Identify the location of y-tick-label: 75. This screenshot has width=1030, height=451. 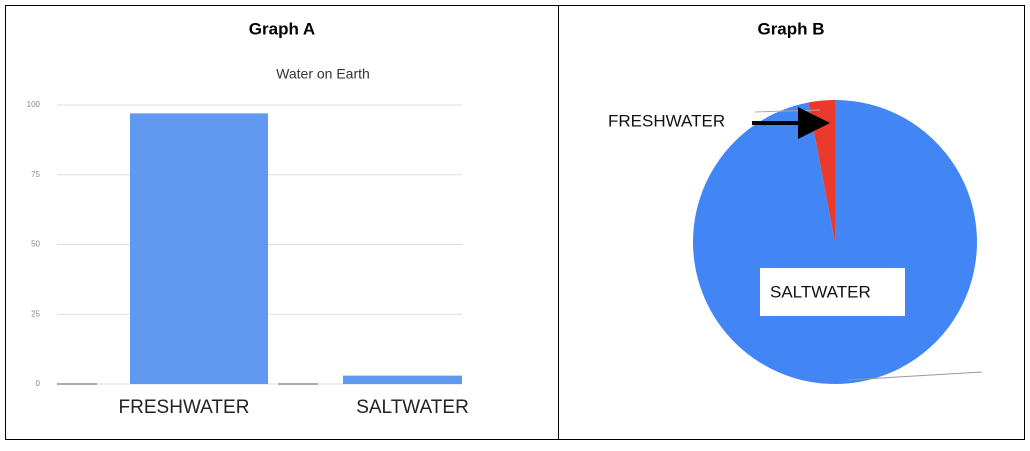
(35, 174).